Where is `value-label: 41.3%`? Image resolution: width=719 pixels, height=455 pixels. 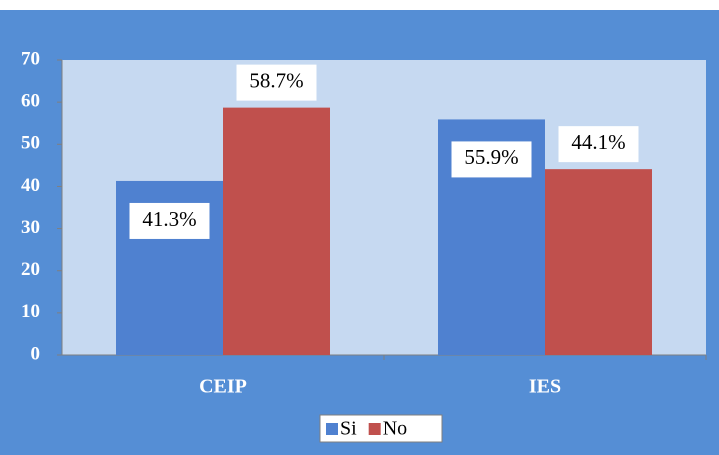
value-label: 41.3% is located at coordinates (169, 220).